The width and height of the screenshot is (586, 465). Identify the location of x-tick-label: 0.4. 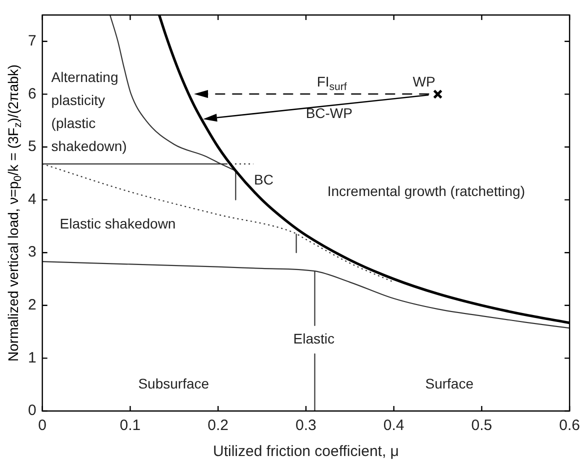
(393, 425).